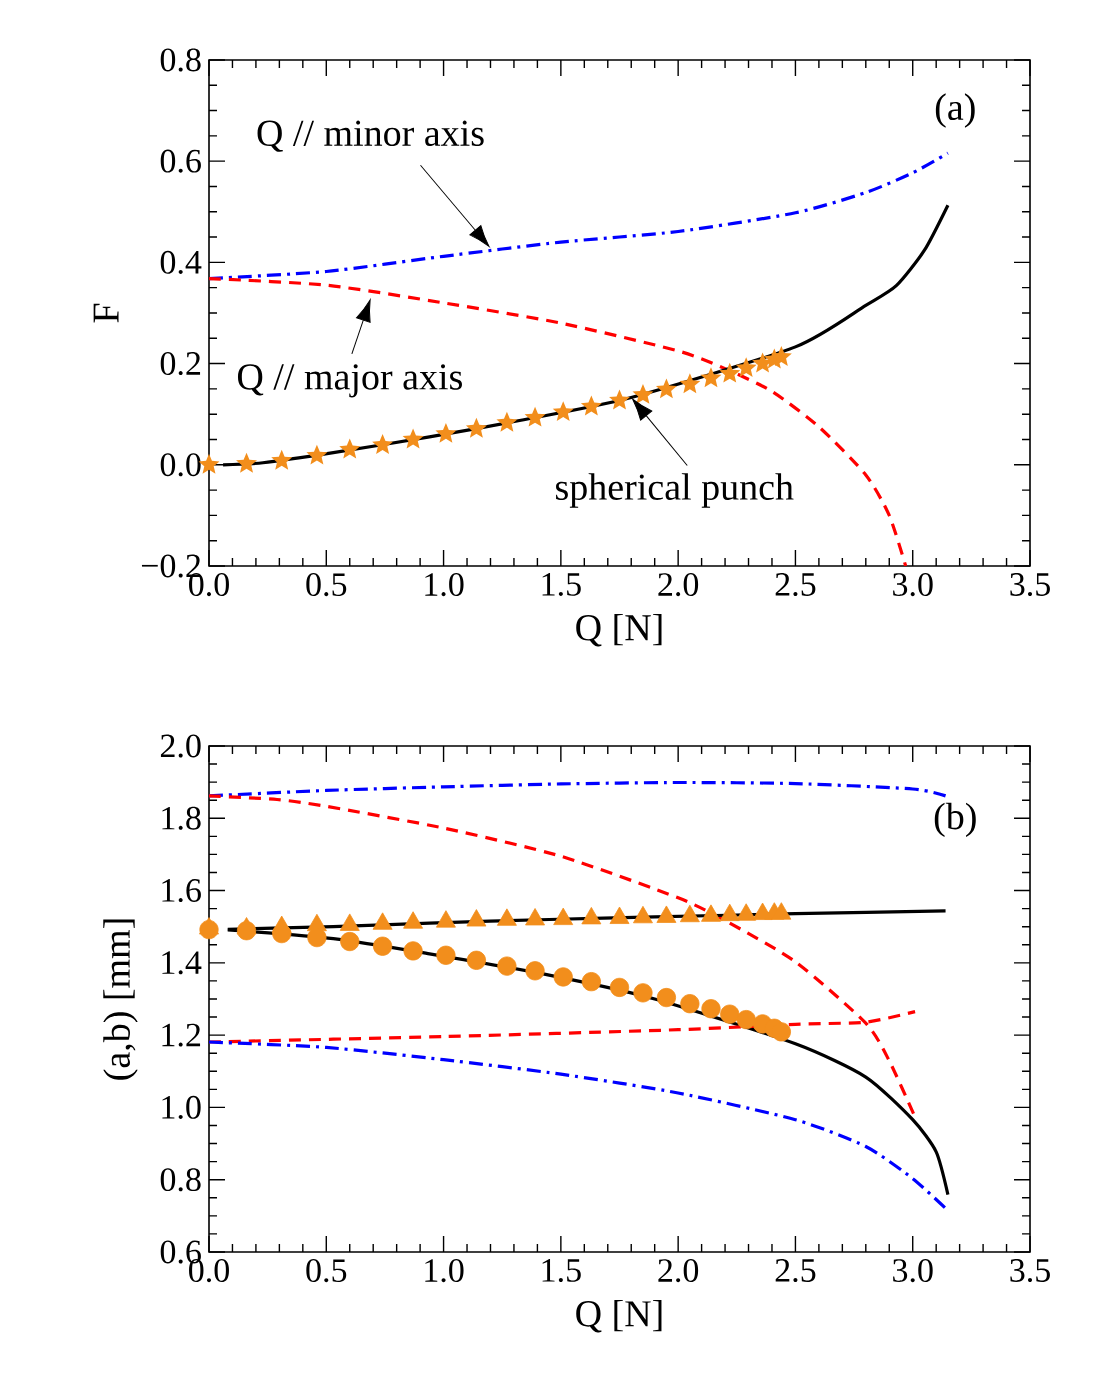 Image resolution: width=1119 pixels, height=1400 pixels. I want to click on annotation: spherical punch, so click(675, 490).